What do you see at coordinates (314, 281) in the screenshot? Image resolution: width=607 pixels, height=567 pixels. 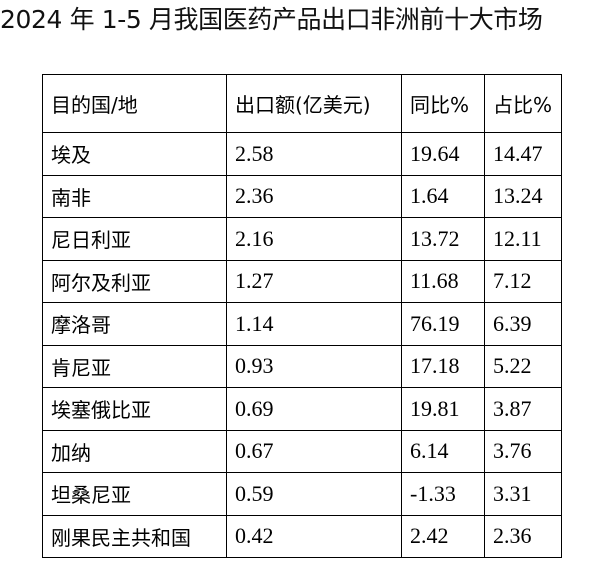 I see `cell-export-value: 1.27` at bounding box center [314, 281].